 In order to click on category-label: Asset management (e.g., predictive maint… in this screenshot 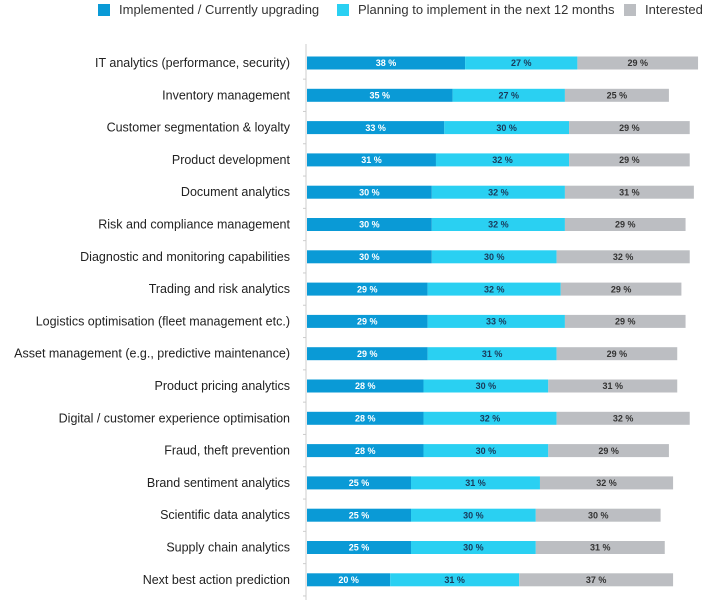, I will do `click(152, 354)`.